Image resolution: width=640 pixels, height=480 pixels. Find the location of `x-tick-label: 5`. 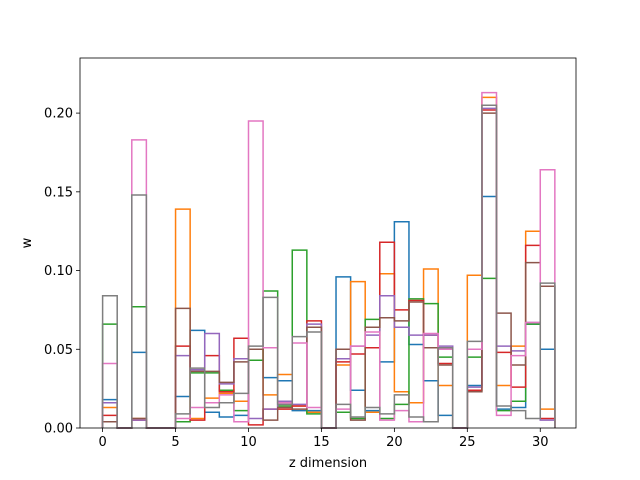

x-tick-label: 5 is located at coordinates (175, 442).